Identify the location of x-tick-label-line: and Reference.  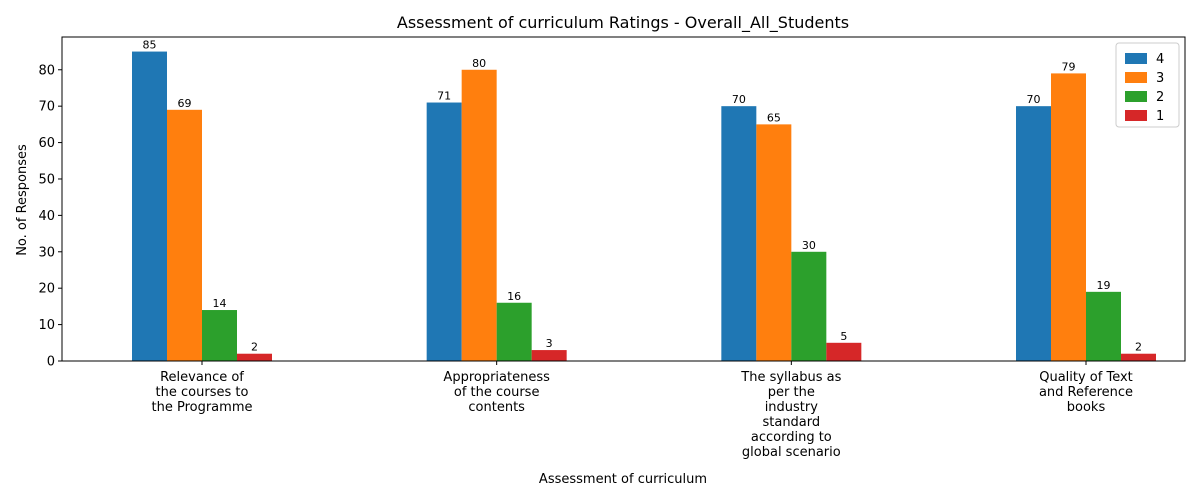
(1086, 392).